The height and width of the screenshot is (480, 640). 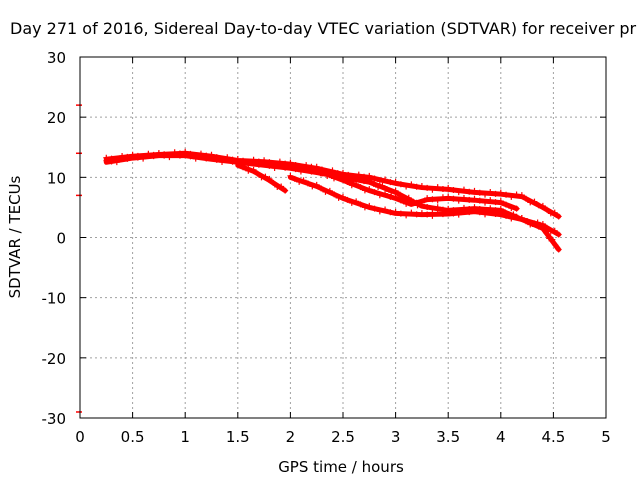 I want to click on x-tick-label: 3.5, so click(x=448, y=437).